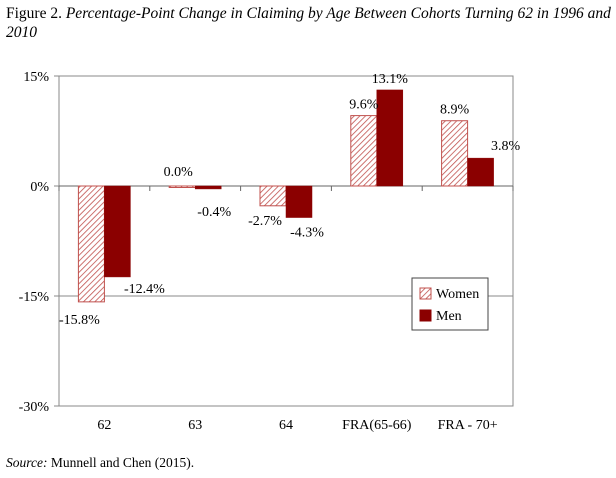 Image resolution: width=616 pixels, height=478 pixels. I want to click on y-tick-label: -30%, so click(34, 407).